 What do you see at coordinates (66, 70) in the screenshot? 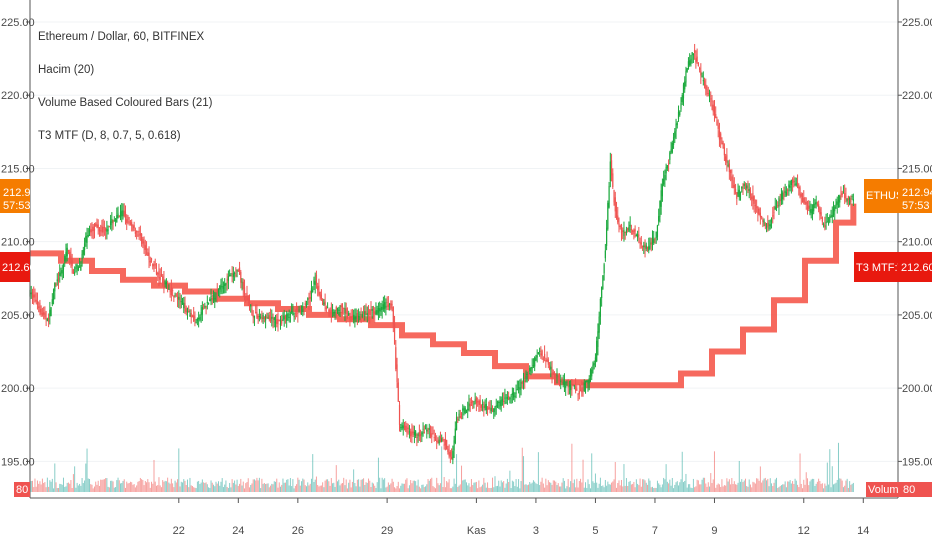
I see `legend-volume: Hacim (20)` at bounding box center [66, 70].